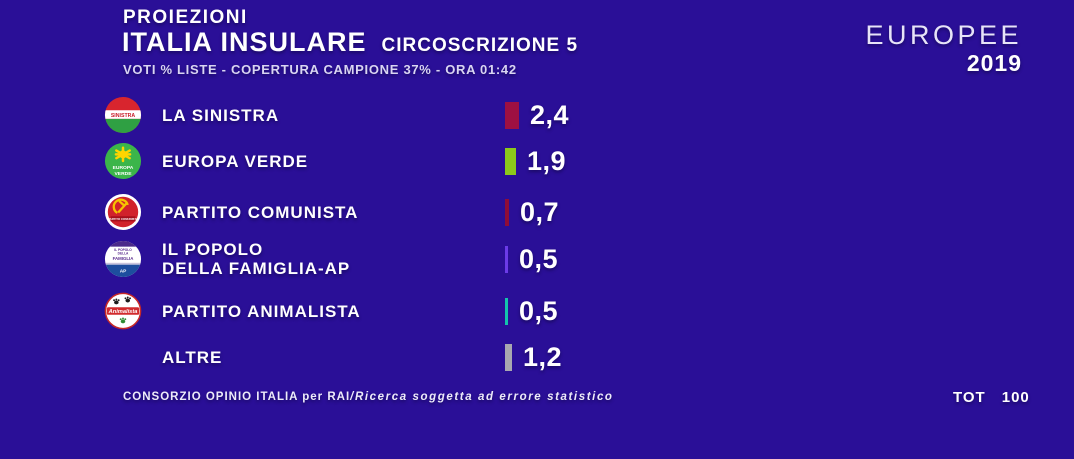 This screenshot has height=459, width=1074. I want to click on party-row: ALTRE 1,2, so click(537, 357).